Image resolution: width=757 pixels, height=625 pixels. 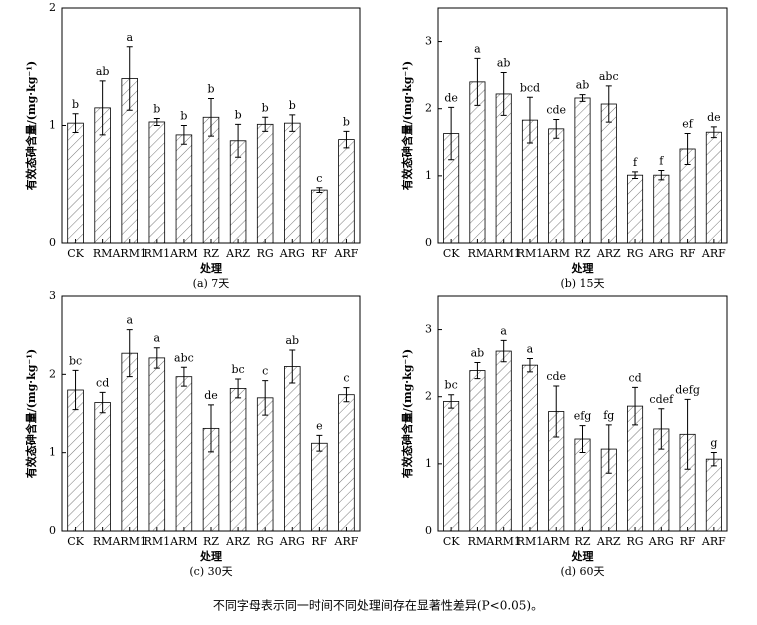 What do you see at coordinates (478, 541) in the screenshot?
I see `x-tick-label: RM` at bounding box center [478, 541].